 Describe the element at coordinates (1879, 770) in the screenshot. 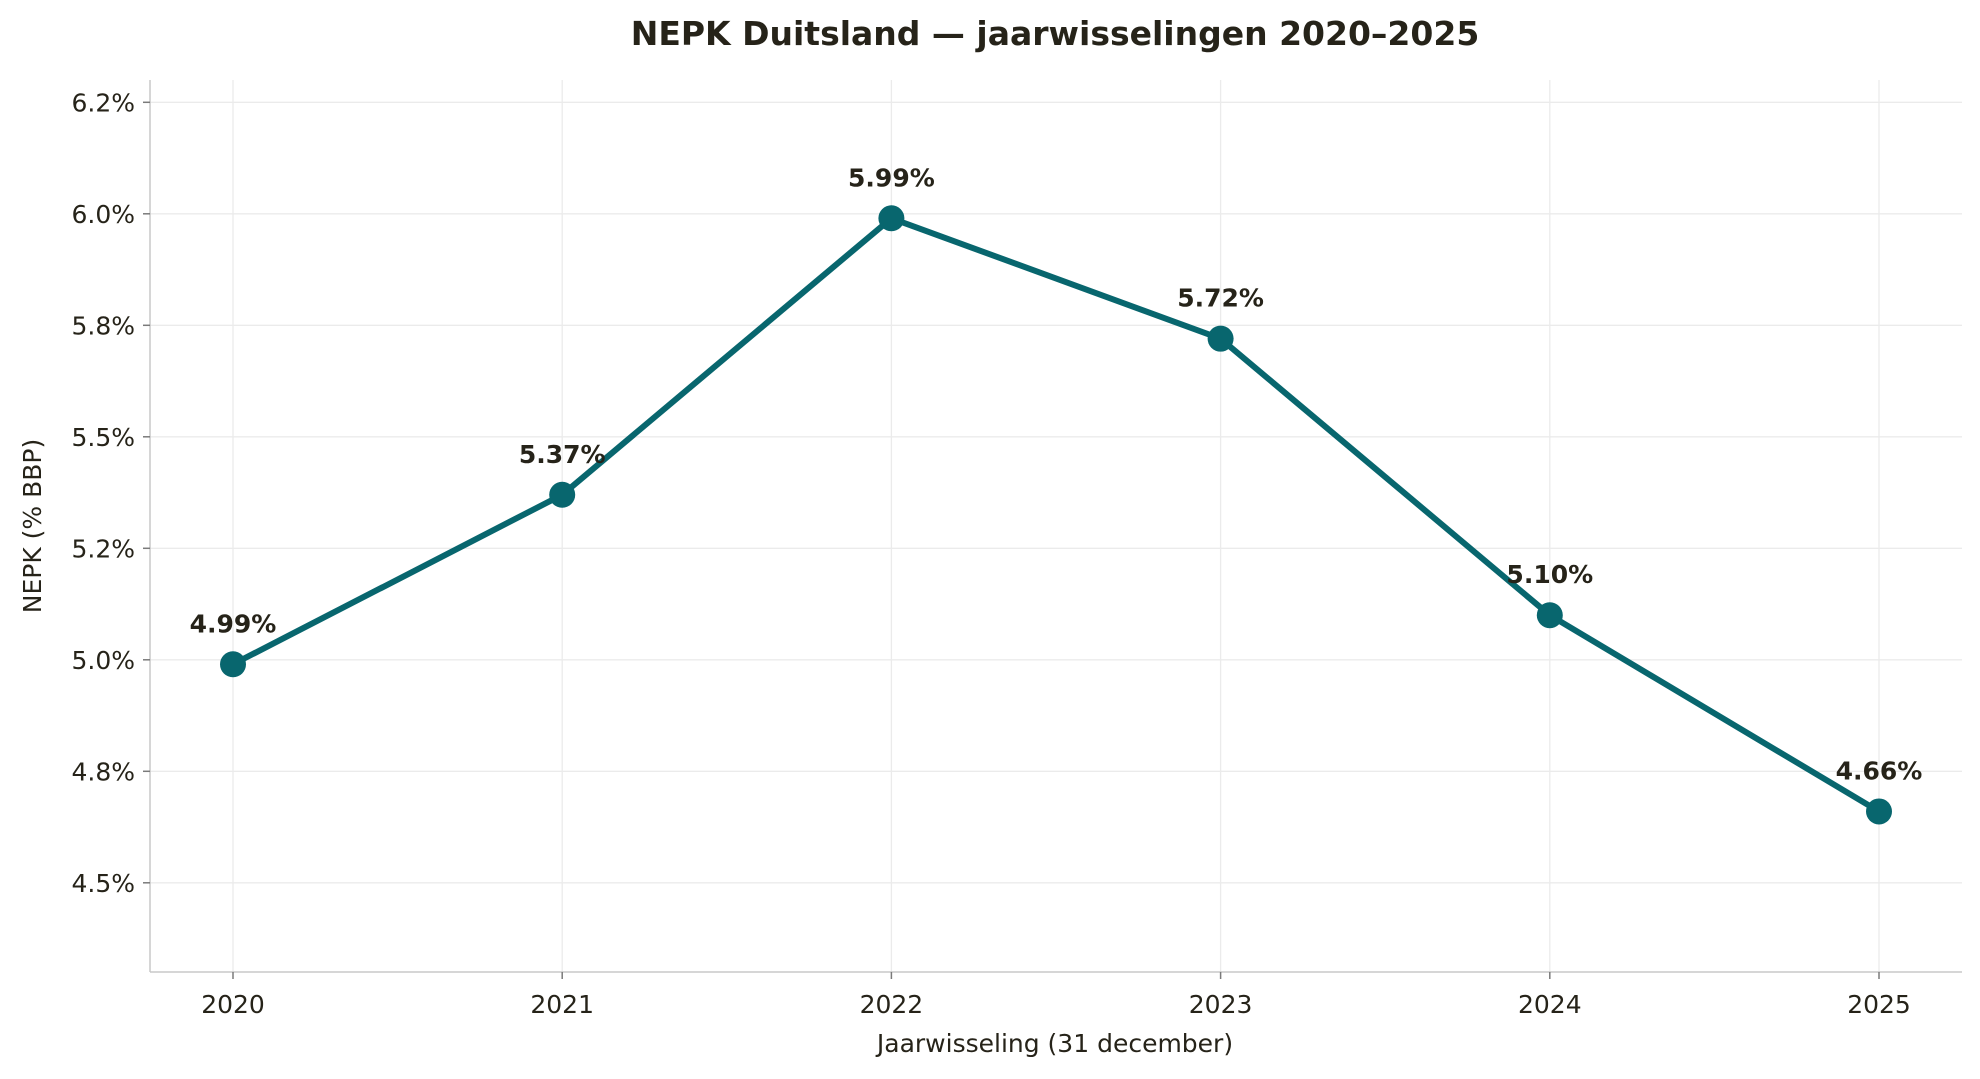

I see `data-label: 4.66%` at that location.